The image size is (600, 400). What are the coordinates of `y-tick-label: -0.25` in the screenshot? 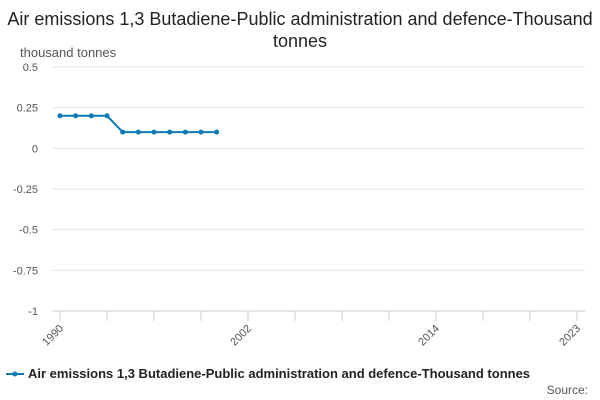 It's located at (25, 190).